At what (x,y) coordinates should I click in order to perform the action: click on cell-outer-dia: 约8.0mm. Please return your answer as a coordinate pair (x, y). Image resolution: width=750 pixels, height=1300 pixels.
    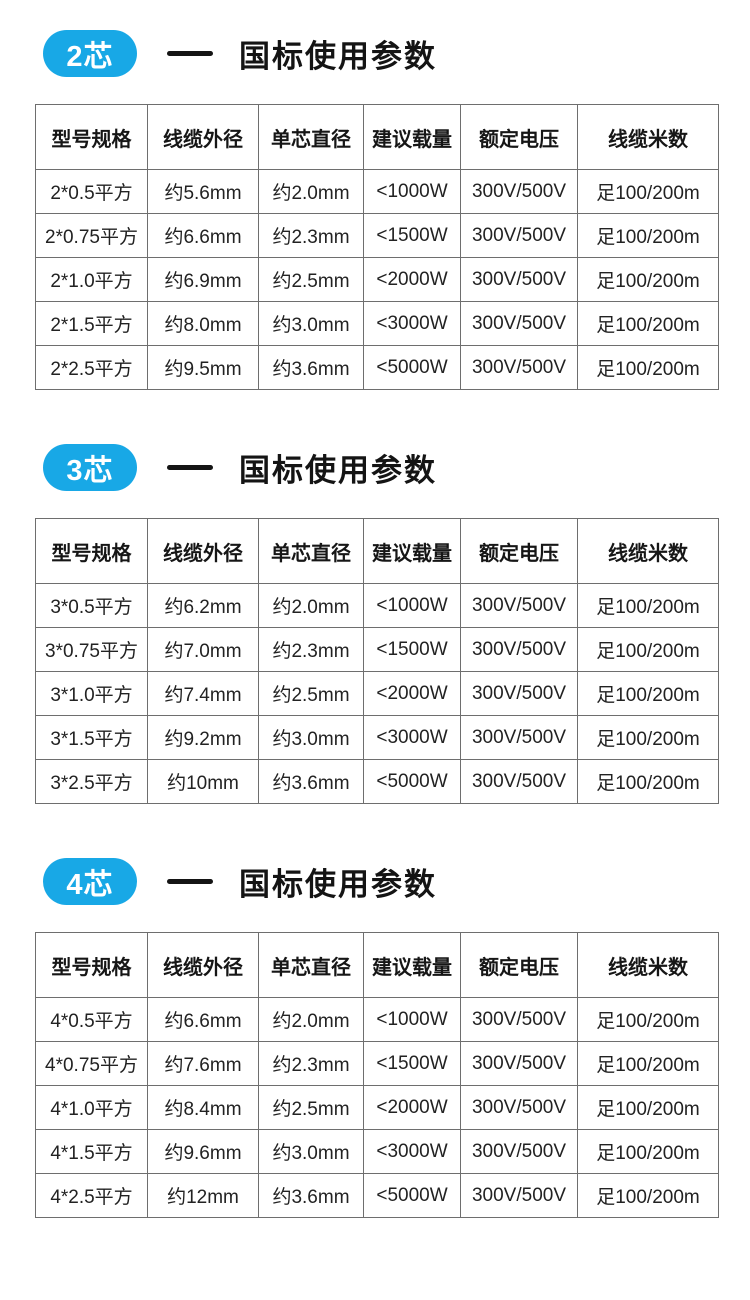
    Looking at the image, I should click on (203, 323).